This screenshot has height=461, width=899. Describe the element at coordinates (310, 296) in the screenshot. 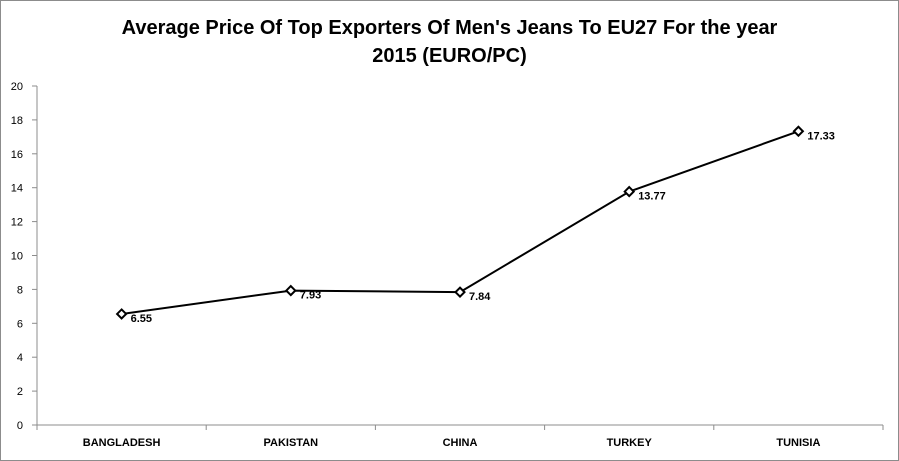

I see `data-label: 7.93` at that location.